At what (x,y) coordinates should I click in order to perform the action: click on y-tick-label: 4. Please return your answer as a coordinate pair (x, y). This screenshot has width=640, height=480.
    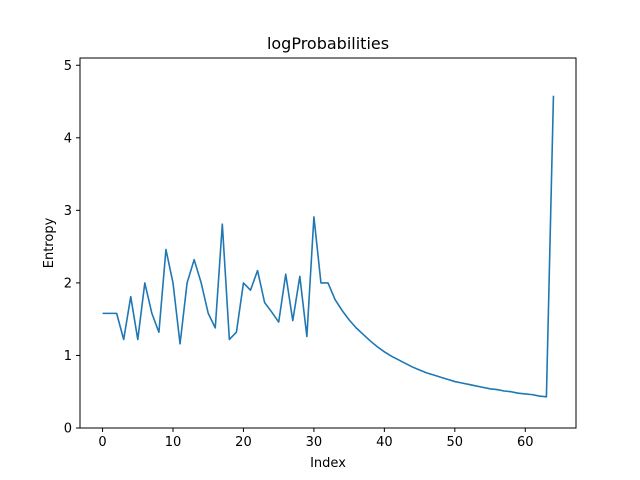
    Looking at the image, I should click on (68, 138).